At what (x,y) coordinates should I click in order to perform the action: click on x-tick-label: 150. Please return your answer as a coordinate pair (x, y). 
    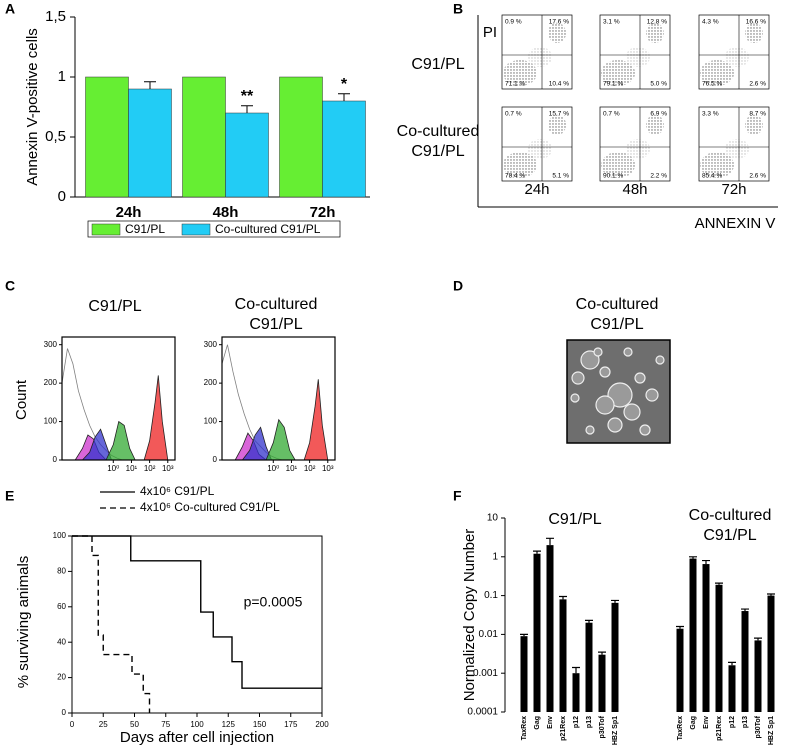
    Looking at the image, I should click on (260, 724).